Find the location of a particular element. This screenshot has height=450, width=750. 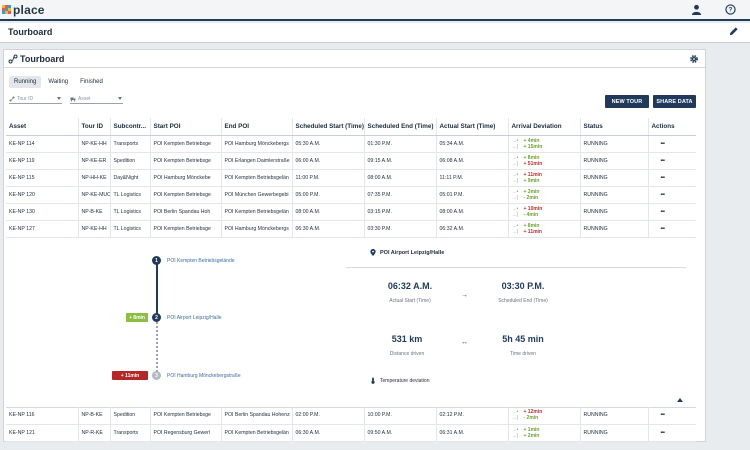

stop-node-2: 2 is located at coordinates (156, 317).